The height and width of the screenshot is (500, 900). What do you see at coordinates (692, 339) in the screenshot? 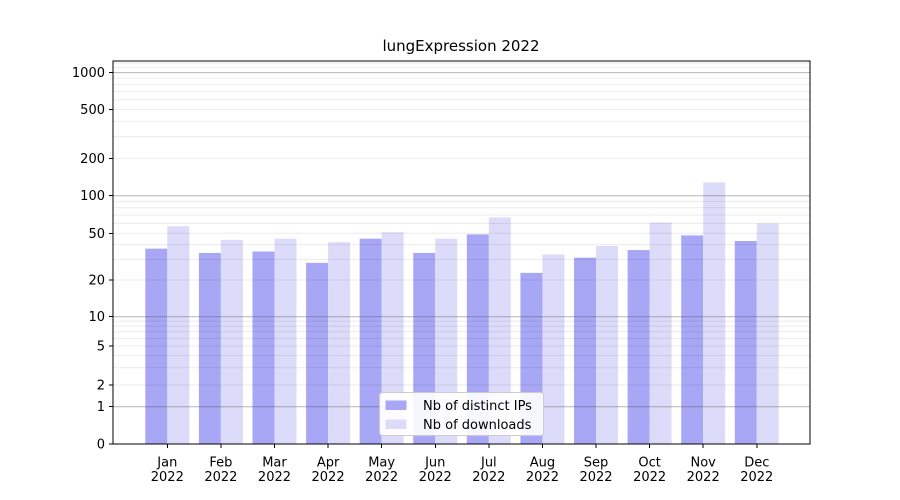
I see `bar-distinct-ips-nov` at bounding box center [692, 339].